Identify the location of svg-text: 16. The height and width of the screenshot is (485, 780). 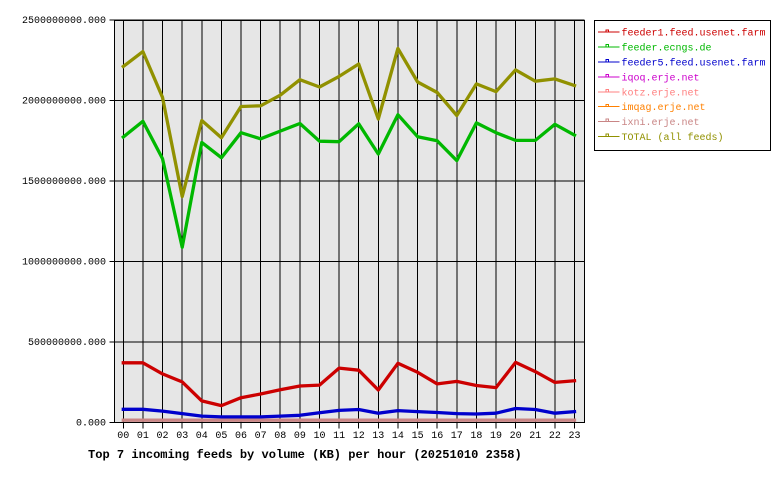
(437, 436).